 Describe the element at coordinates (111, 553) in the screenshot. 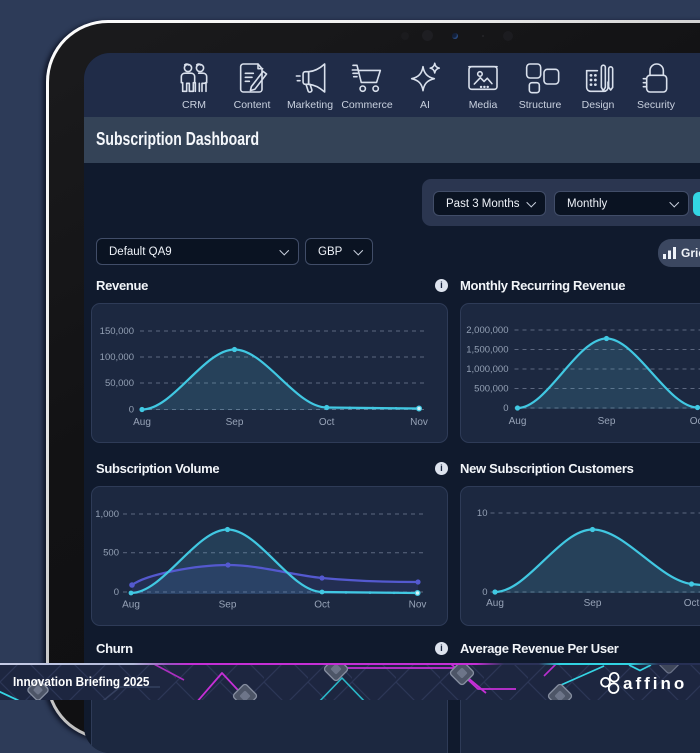

I see `svg-text: 500` at that location.